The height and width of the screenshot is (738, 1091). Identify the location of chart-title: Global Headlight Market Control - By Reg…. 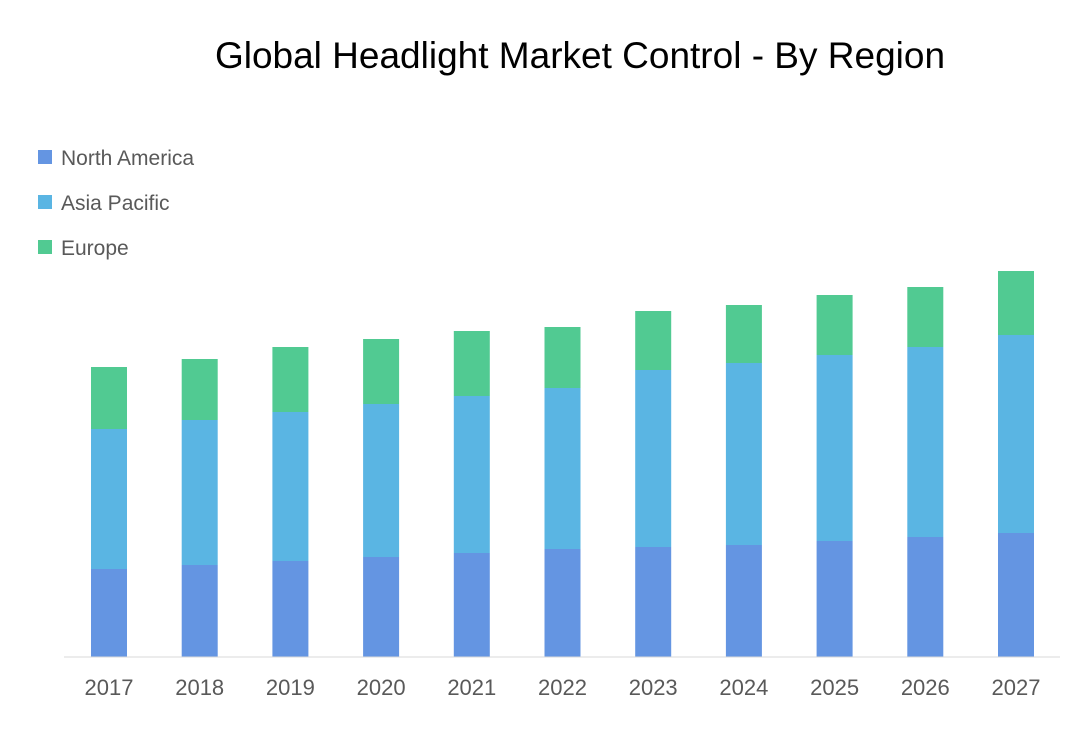
(580, 55).